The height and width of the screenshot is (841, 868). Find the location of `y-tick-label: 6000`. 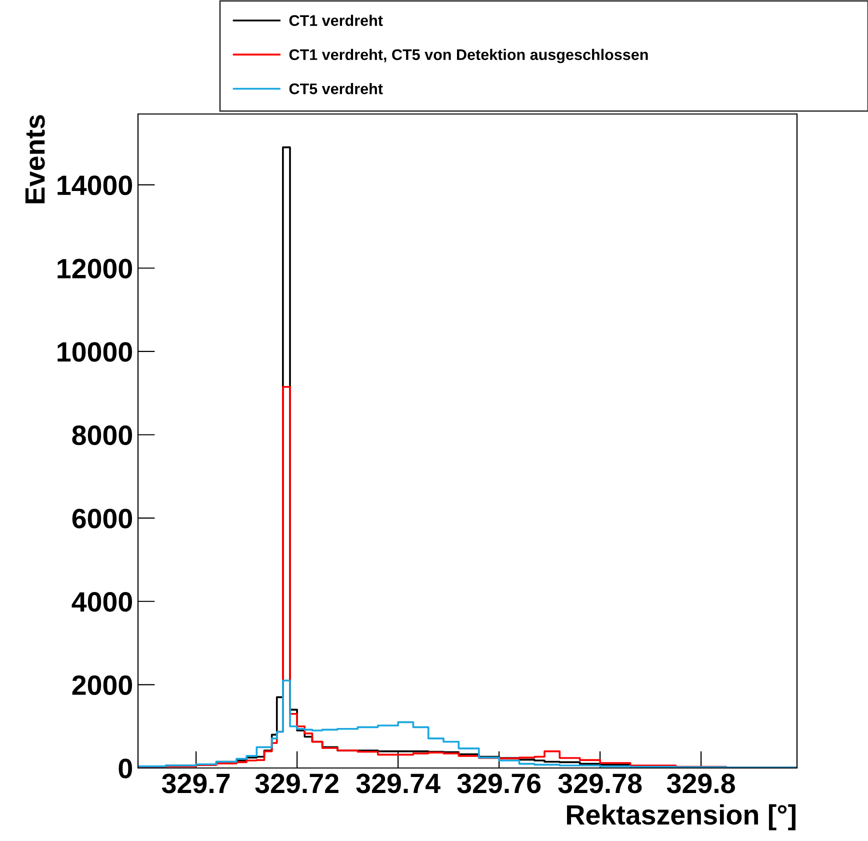

y-tick-label: 6000 is located at coordinates (102, 518).